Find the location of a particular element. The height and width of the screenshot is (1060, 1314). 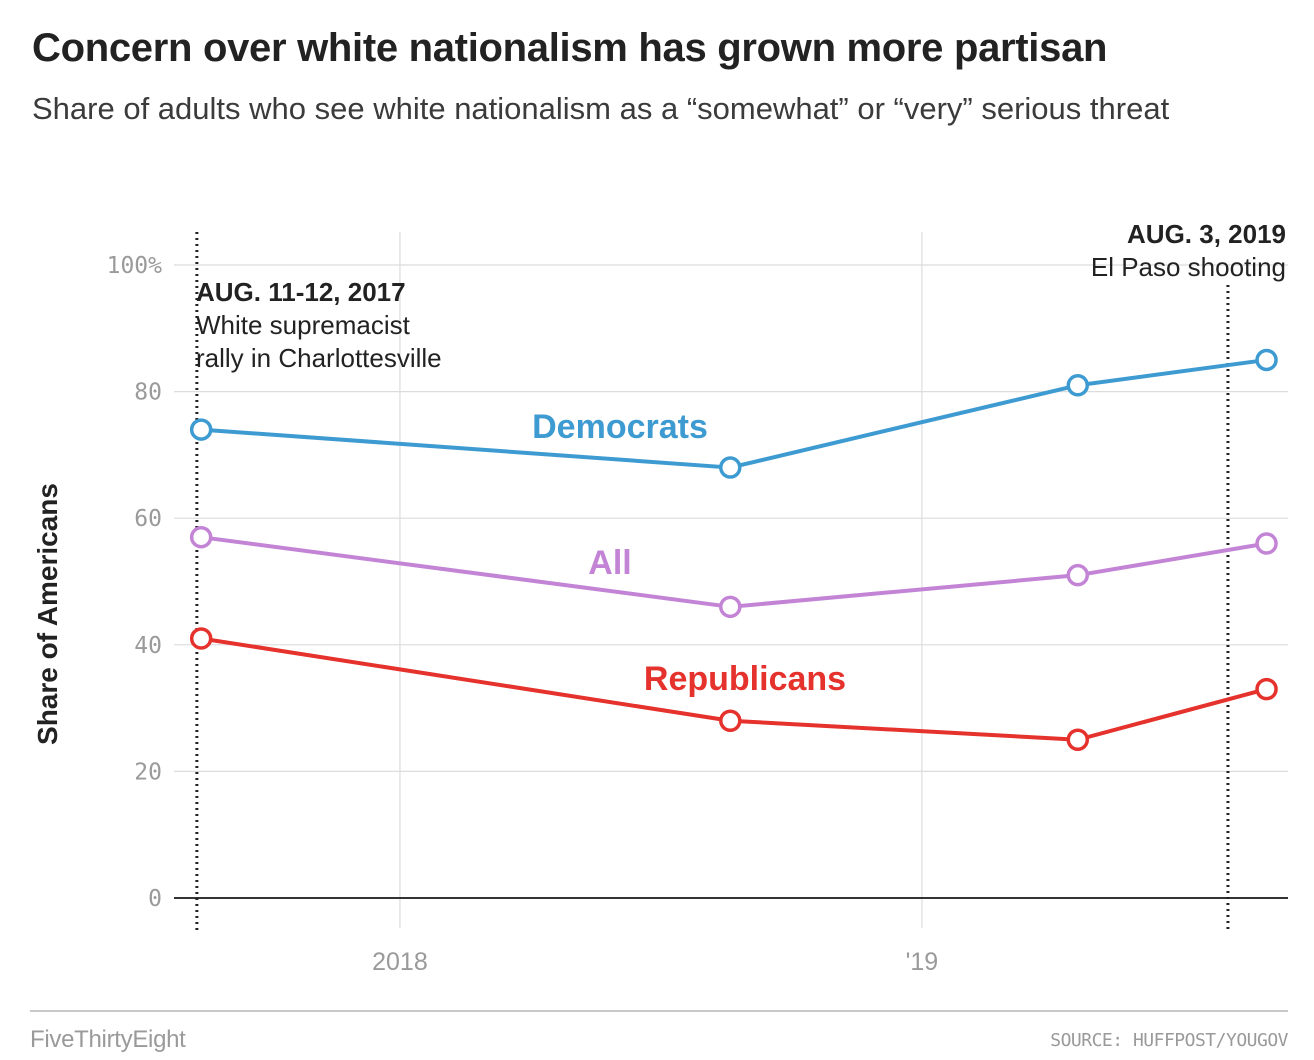

y-tick-label: 100% is located at coordinates (135, 266).